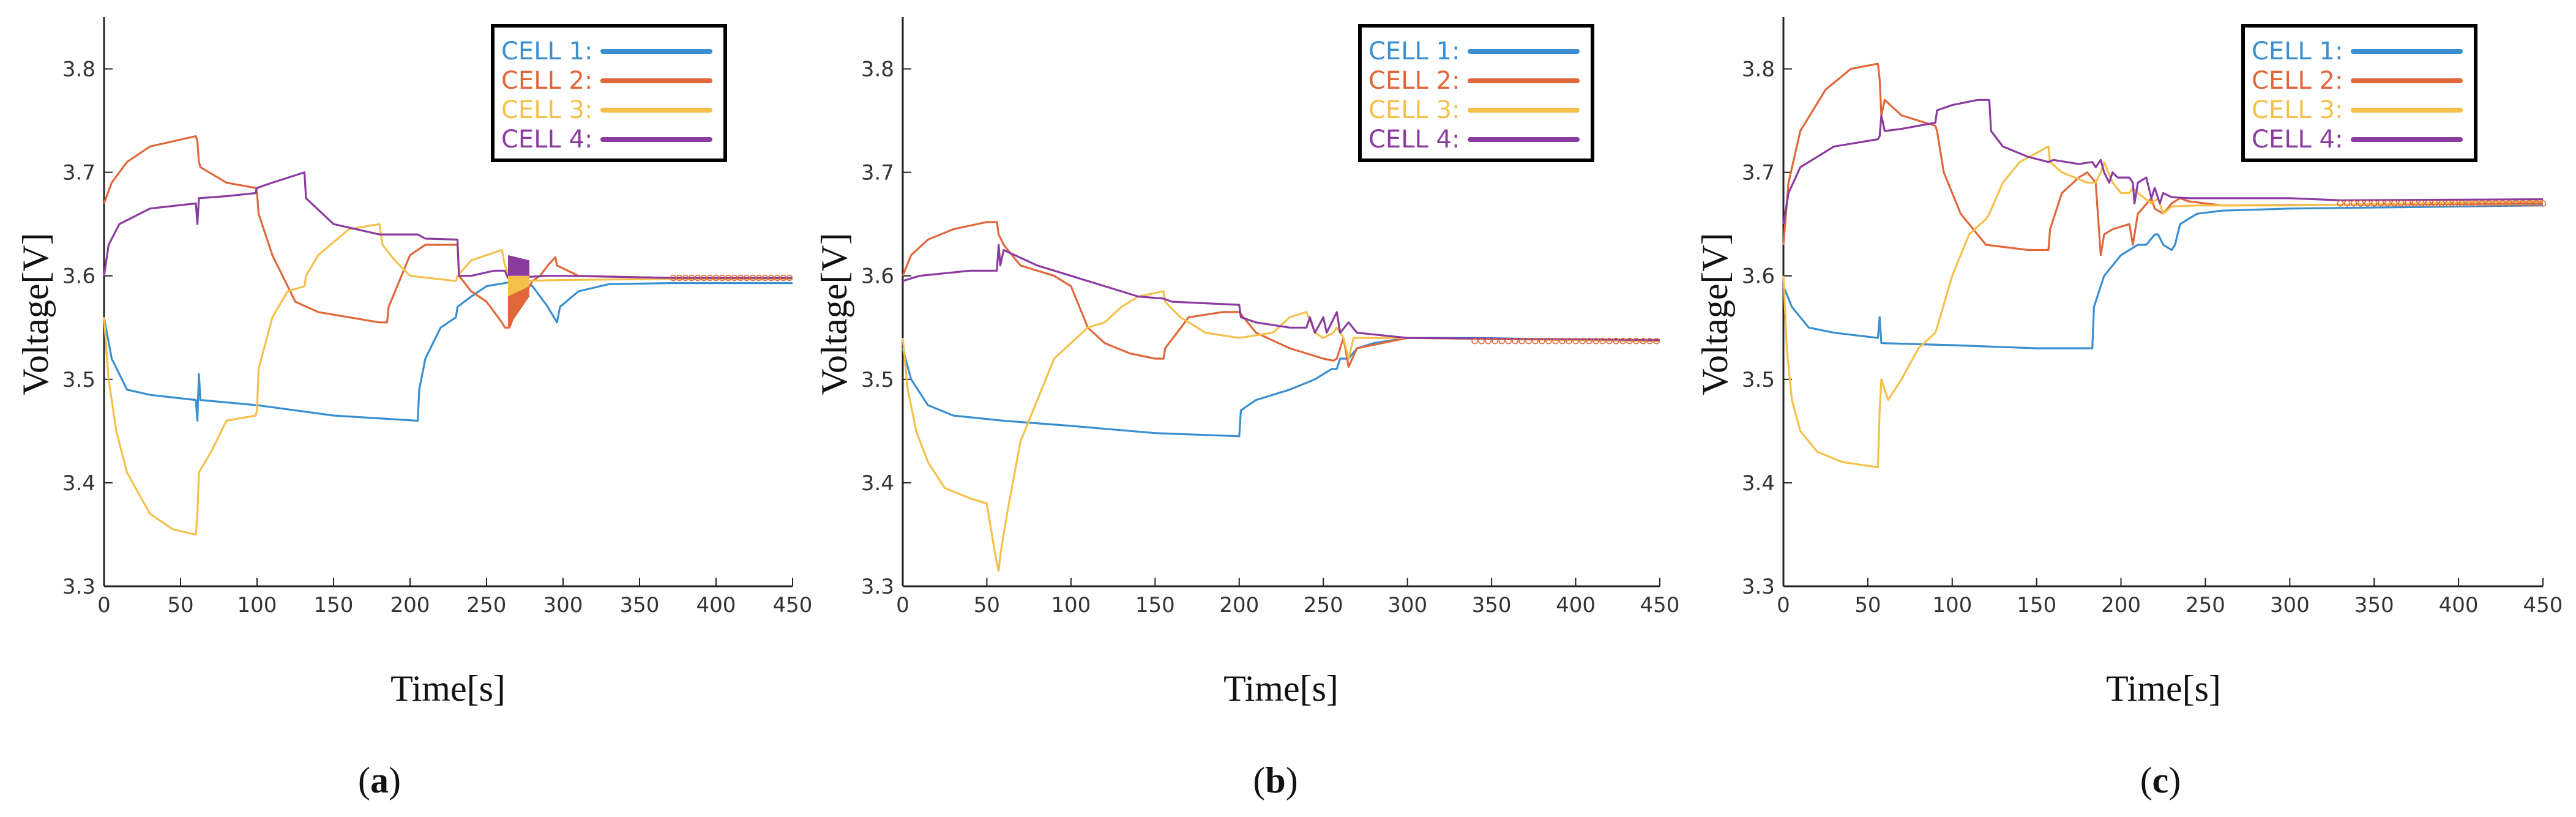 The height and width of the screenshot is (817, 2576). Describe the element at coordinates (2297, 110) in the screenshot. I see `legend-entry-label: CELL 3:` at that location.